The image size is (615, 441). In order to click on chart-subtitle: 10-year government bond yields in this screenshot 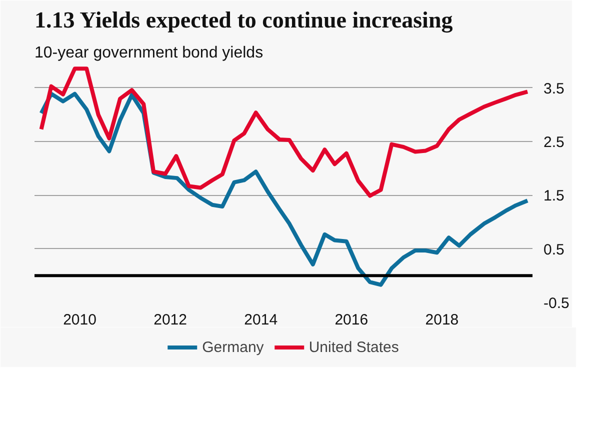, I will do `click(149, 53)`.